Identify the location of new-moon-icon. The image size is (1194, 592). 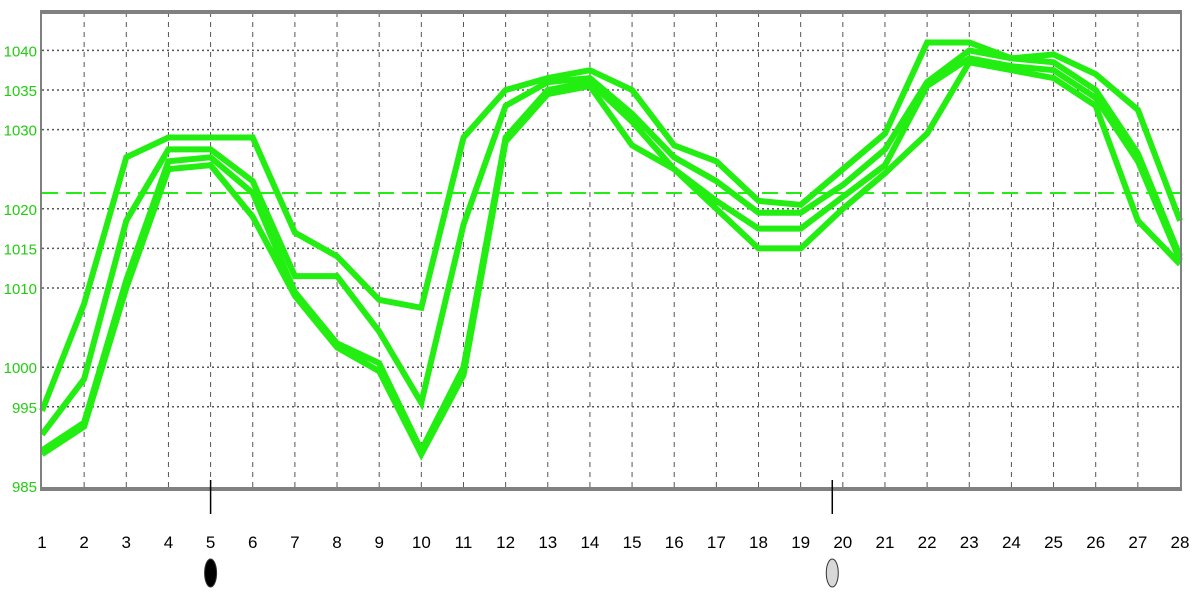
(211, 573).